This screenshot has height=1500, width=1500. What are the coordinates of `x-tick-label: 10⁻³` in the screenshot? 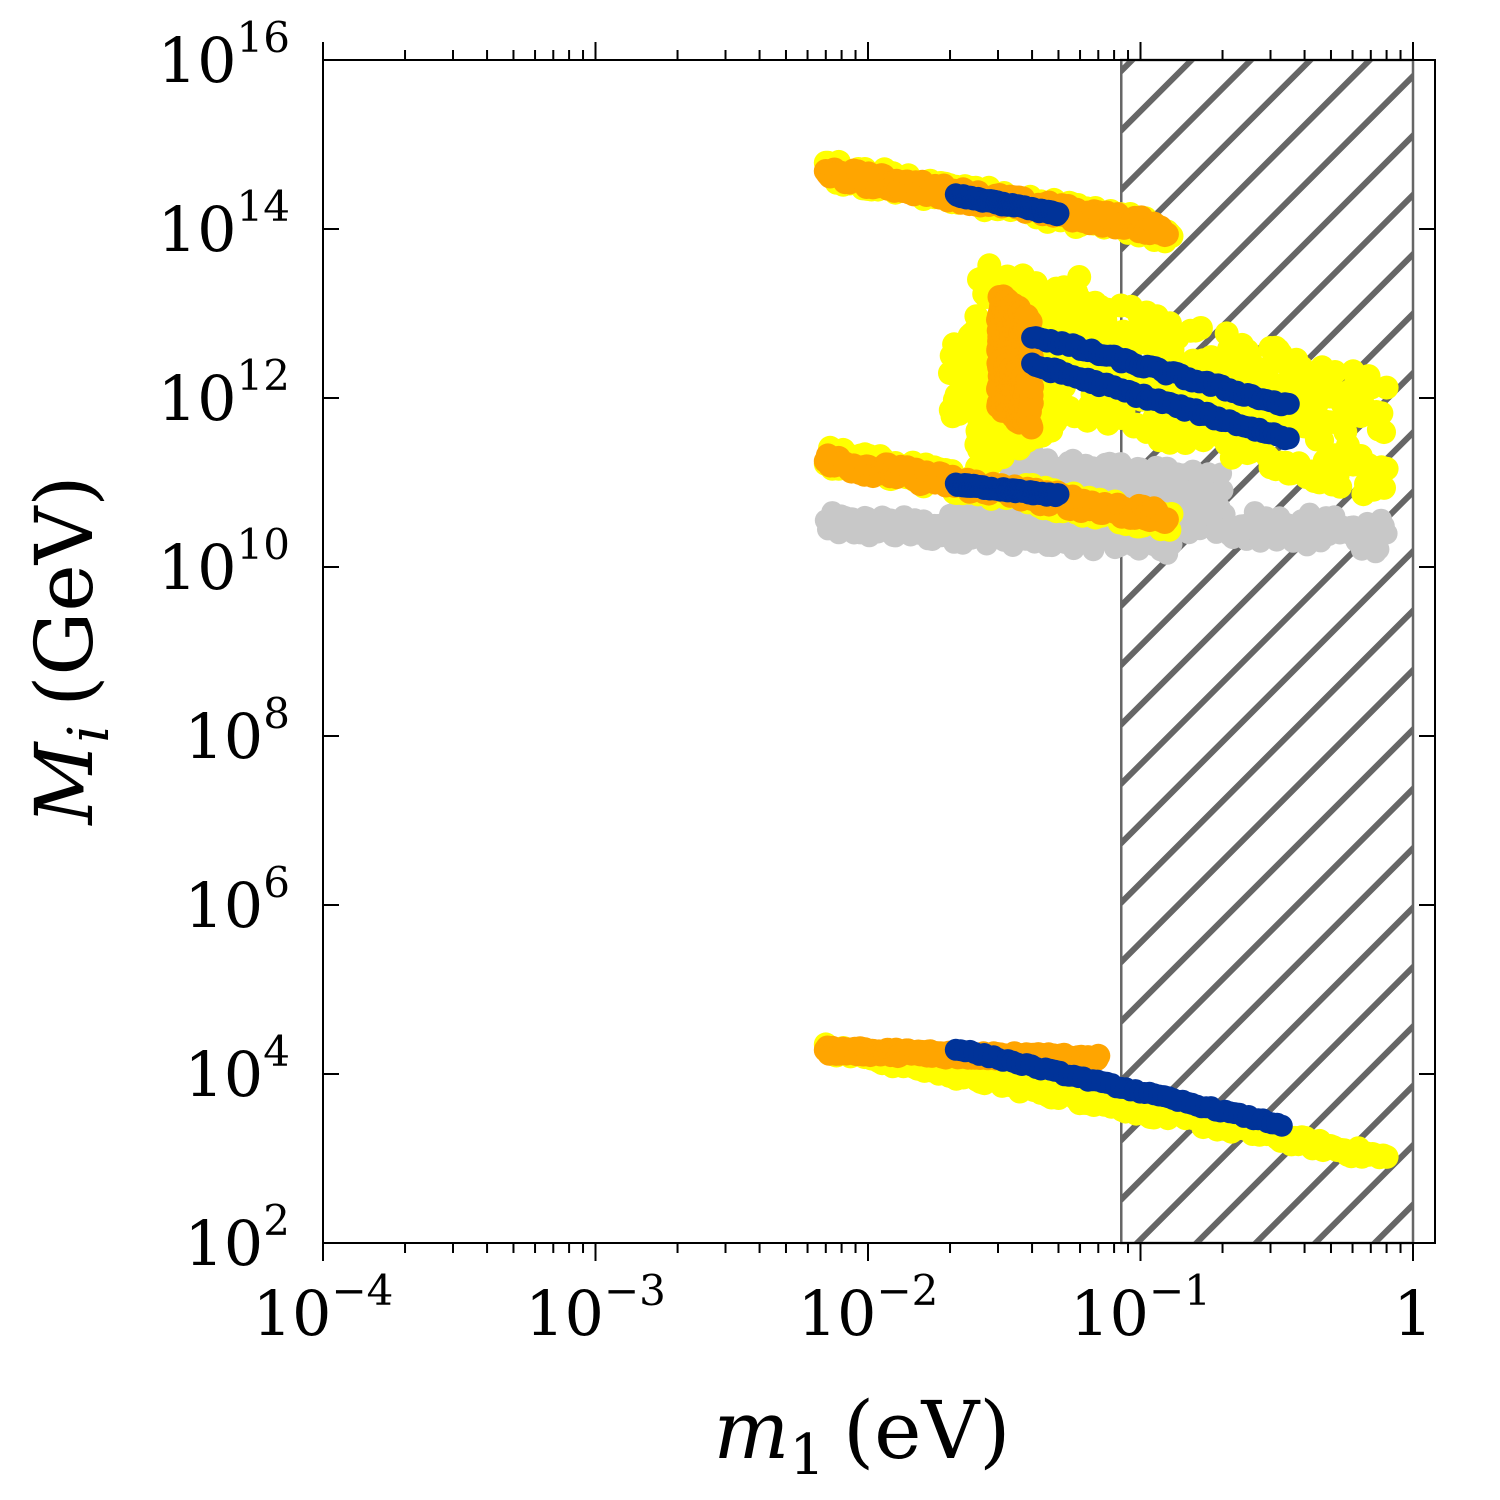 It's located at (595, 1308).